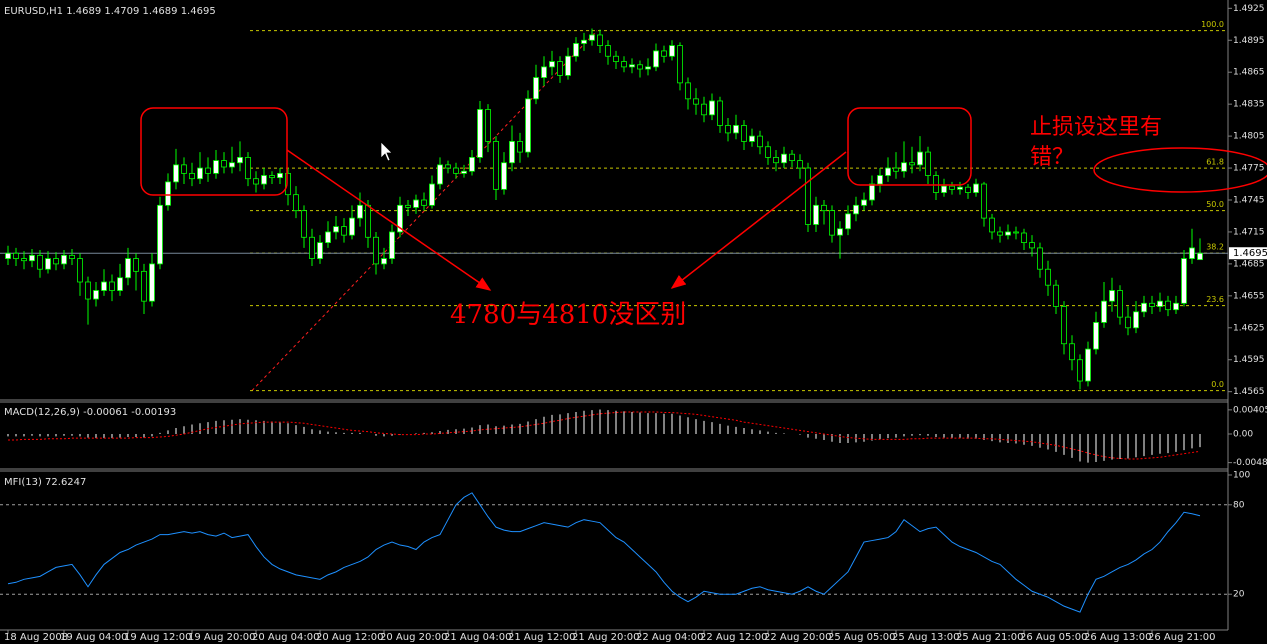 The image size is (1267, 644). What do you see at coordinates (1217, 384) in the screenshot?
I see `fib-level-label: 0.0` at bounding box center [1217, 384].